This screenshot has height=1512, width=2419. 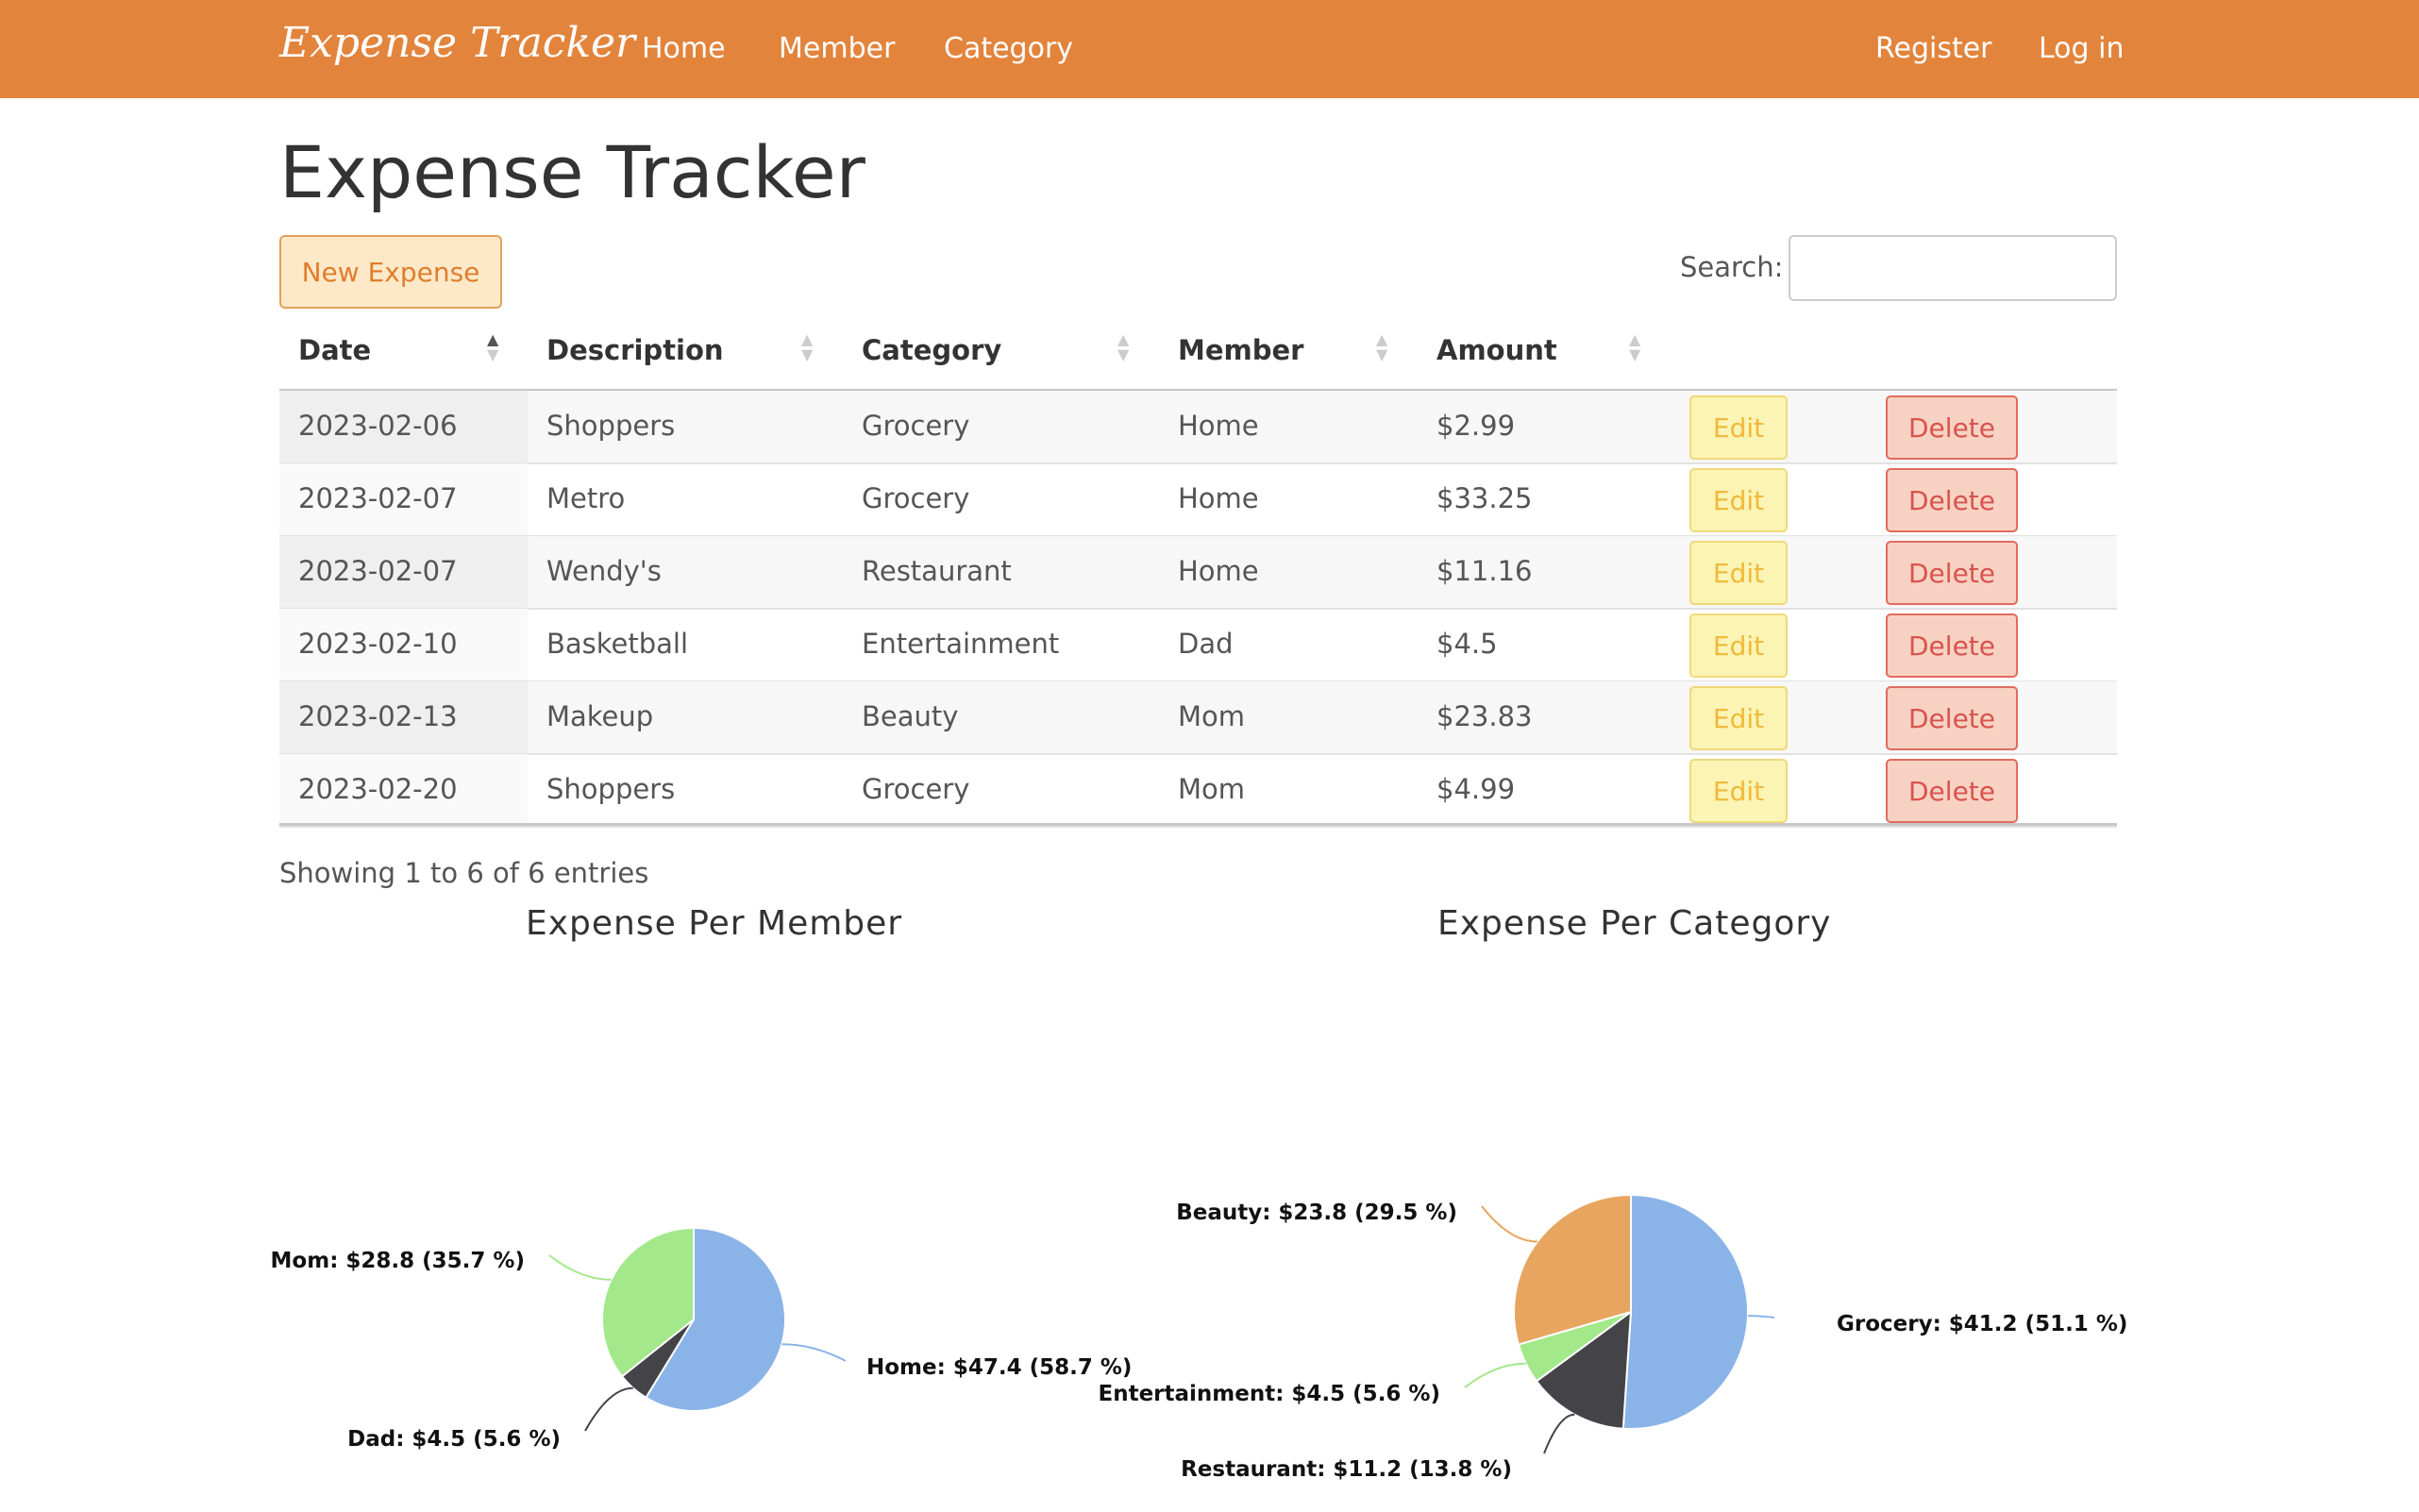 I want to click on search-input, so click(x=1953, y=268).